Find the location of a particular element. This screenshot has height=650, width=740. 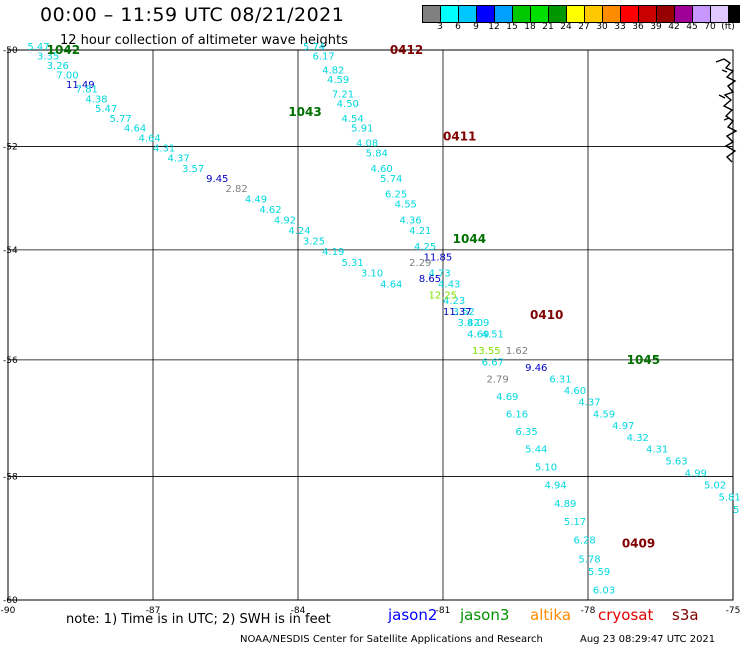

satellite-legend-item: altika is located at coordinates (551, 615).